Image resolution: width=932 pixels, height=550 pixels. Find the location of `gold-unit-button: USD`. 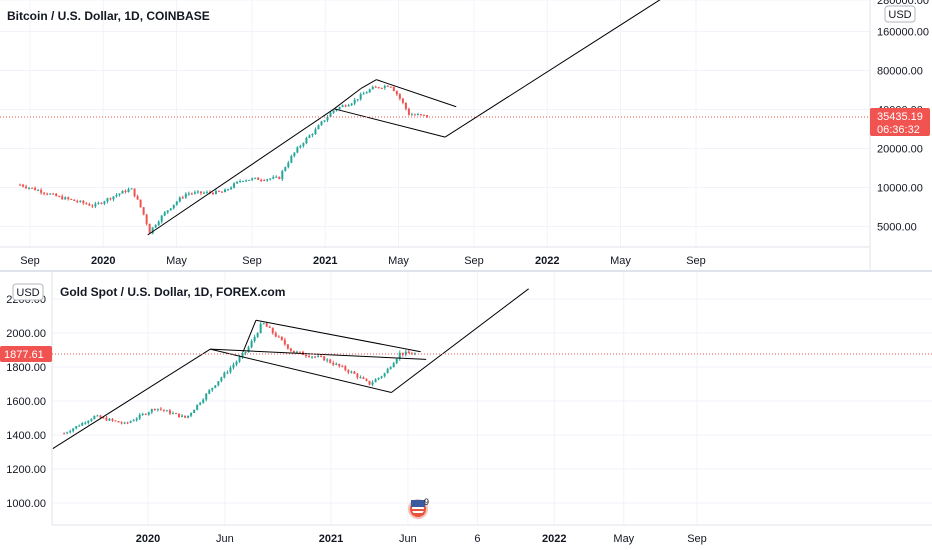

gold-unit-button: USD is located at coordinates (28, 292).